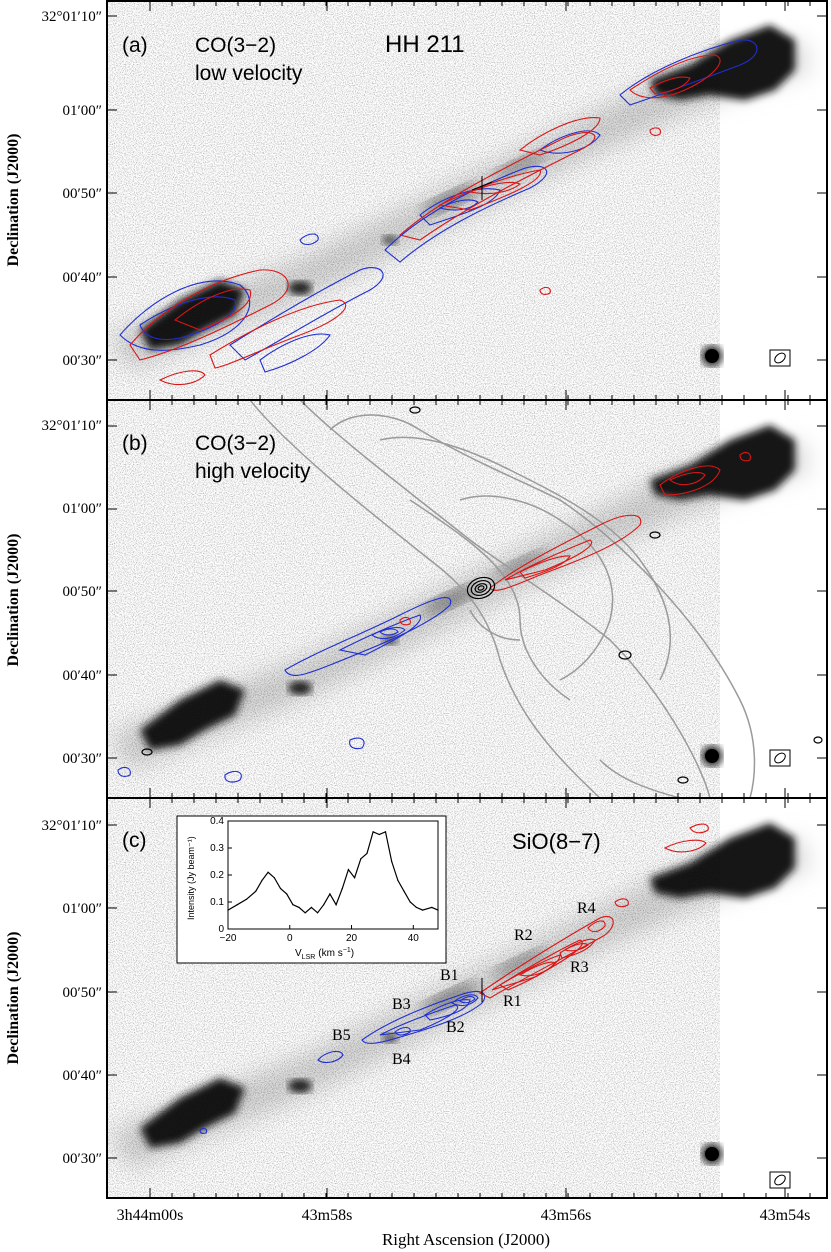 The image size is (831, 1252). I want to click on y-tick-b-3: 00′50″, so click(82, 592).